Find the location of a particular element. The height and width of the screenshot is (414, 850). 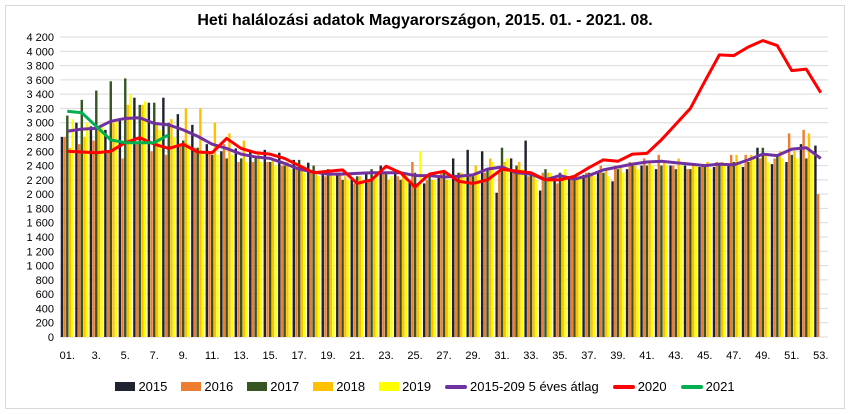

legend-item: 2015-209 5 éves átlag is located at coordinates (522, 386).